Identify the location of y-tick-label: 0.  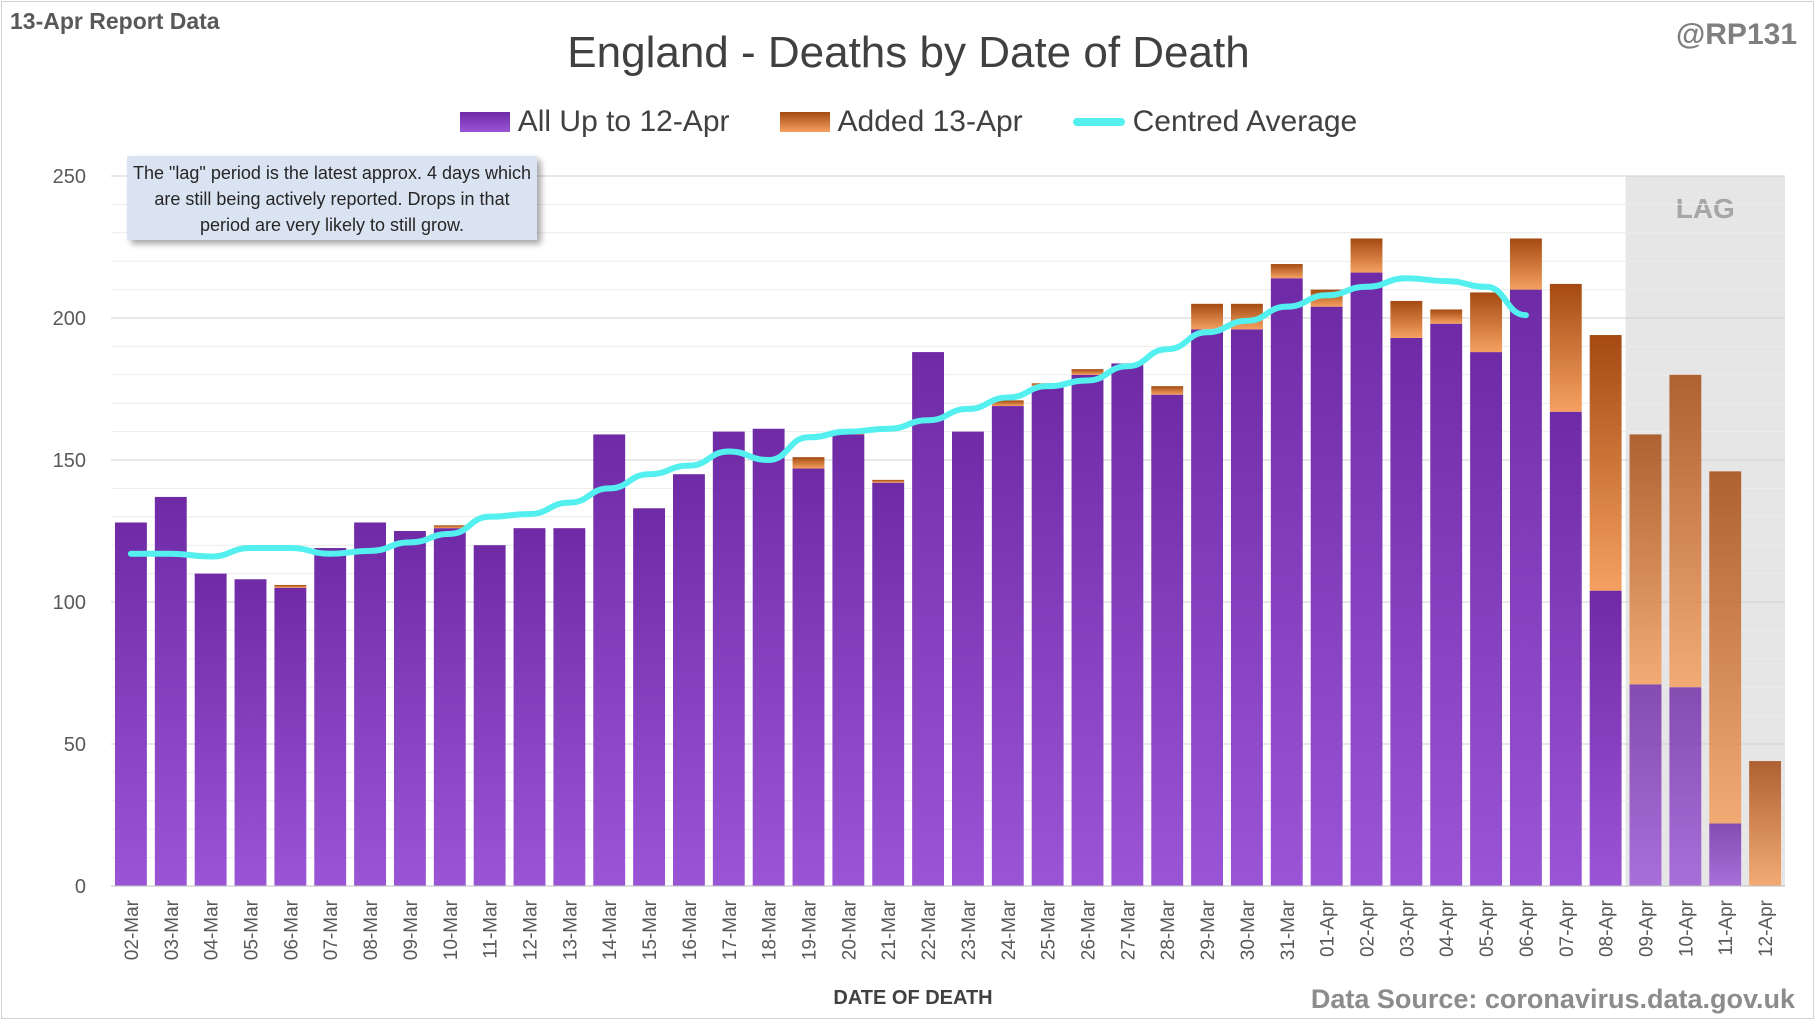
(80, 887).